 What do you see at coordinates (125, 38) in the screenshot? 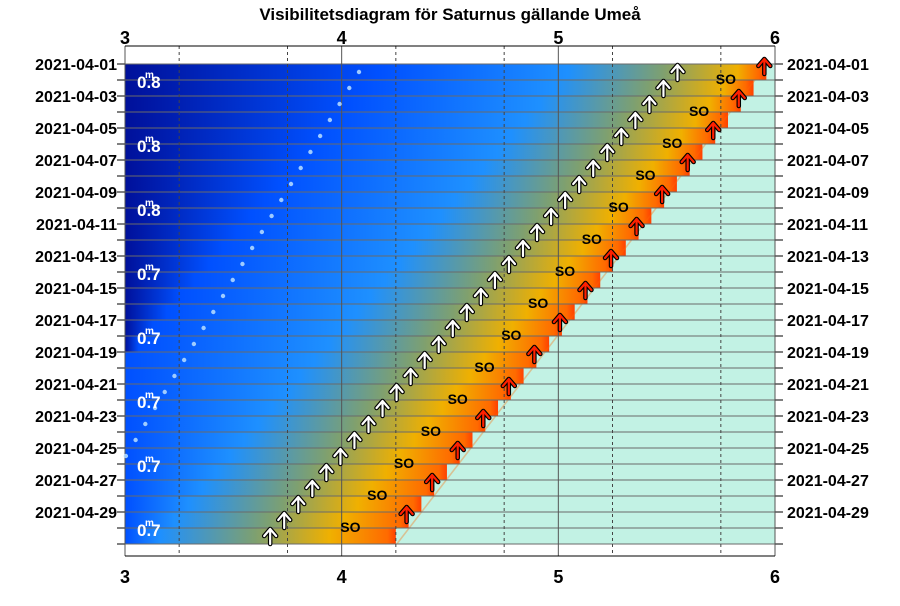
I see `top-hour-label: 3` at bounding box center [125, 38].